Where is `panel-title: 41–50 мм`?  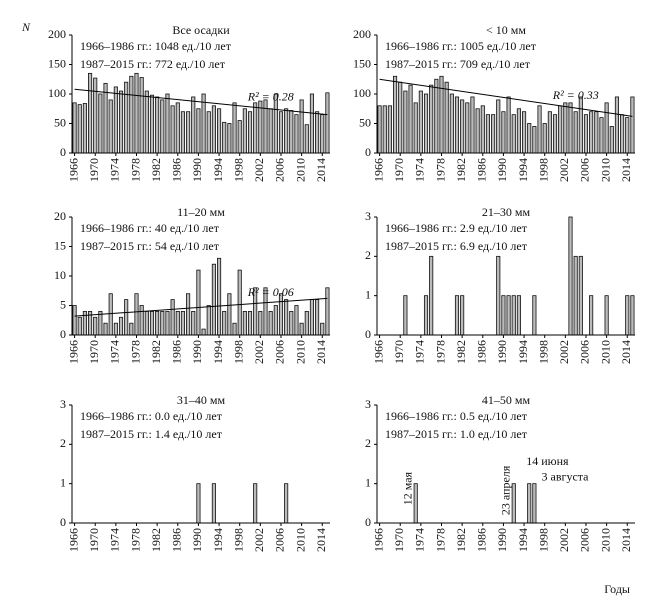 panel-title: 41–50 мм is located at coordinates (506, 400).